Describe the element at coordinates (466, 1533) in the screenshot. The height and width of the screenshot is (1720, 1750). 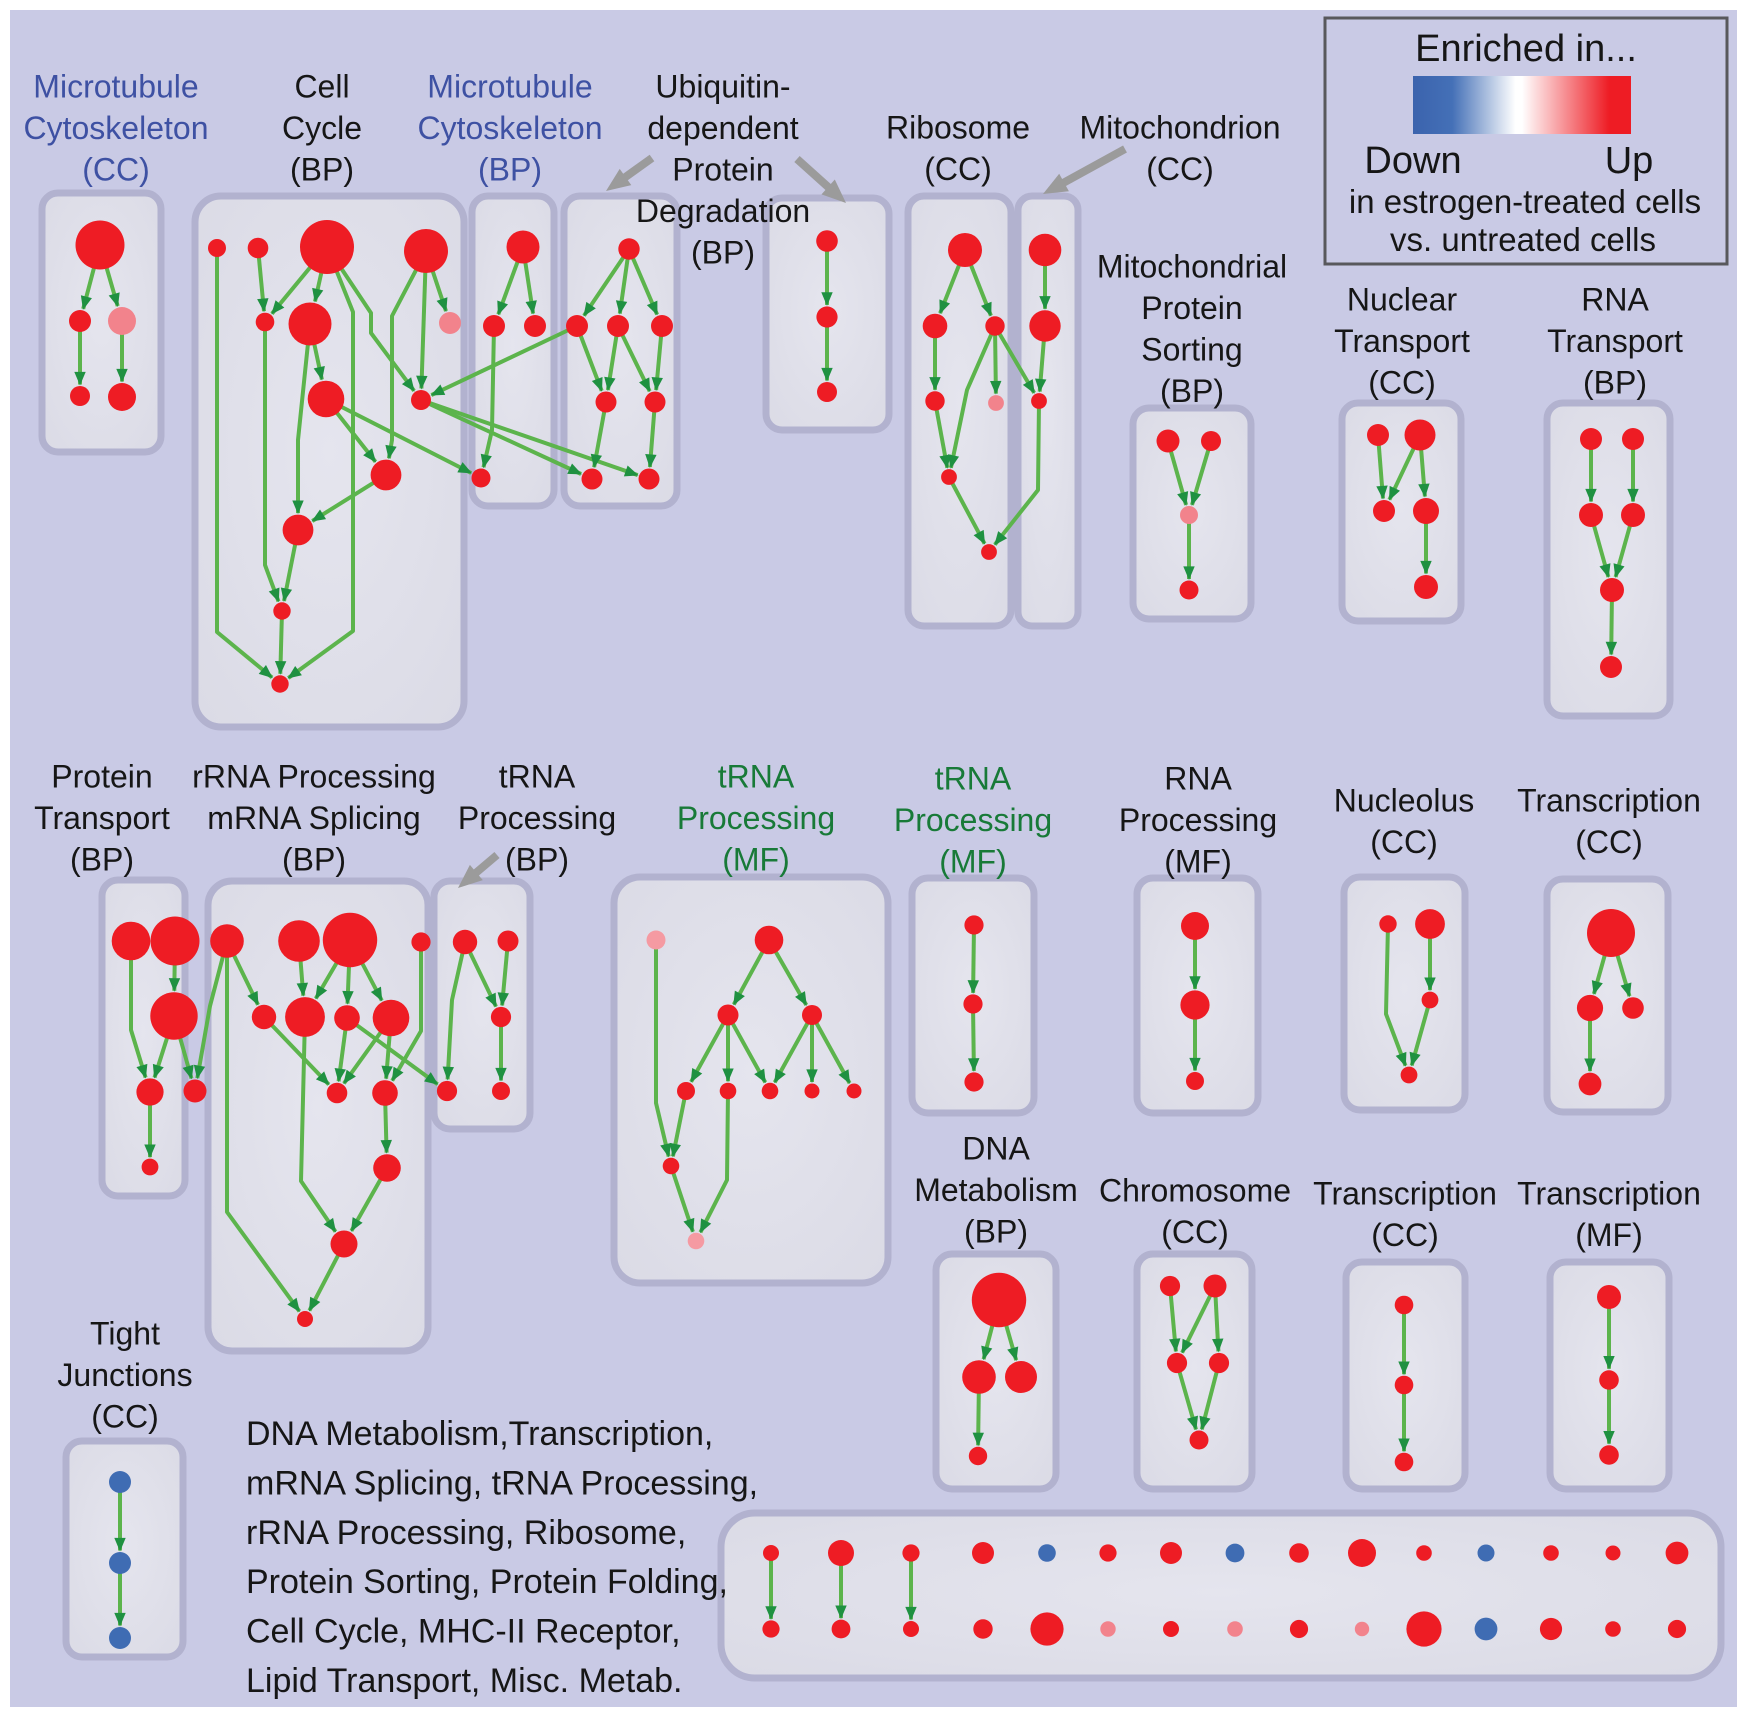
I see `svg-text: rRNA Processing, Ribosome,` at that location.